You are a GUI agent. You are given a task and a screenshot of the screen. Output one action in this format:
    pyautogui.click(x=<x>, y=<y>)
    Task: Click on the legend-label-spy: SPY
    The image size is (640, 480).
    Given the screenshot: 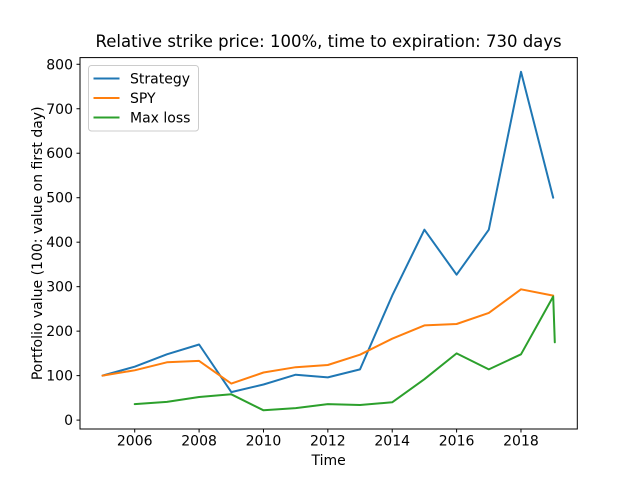 What is the action you would take?
    pyautogui.click(x=143, y=99)
    